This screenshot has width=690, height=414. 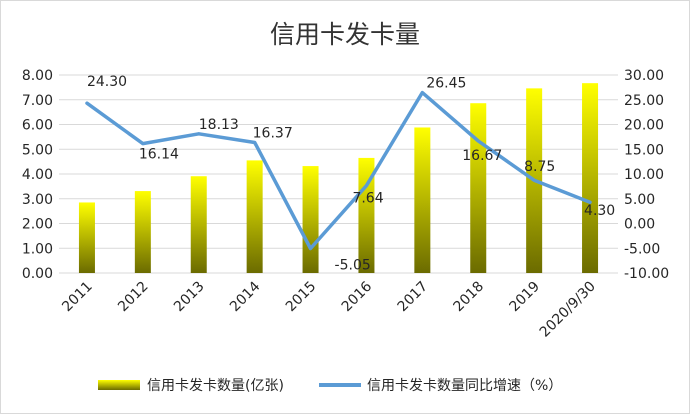 I want to click on line-data-label: 8.75, so click(x=539, y=167).